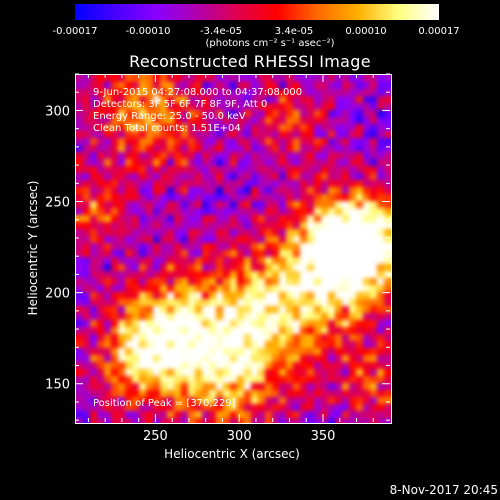 This screenshot has width=500, height=500. Describe the element at coordinates (366, 31) in the screenshot. I see `colorbar-tick-label: 0.00010` at that location.